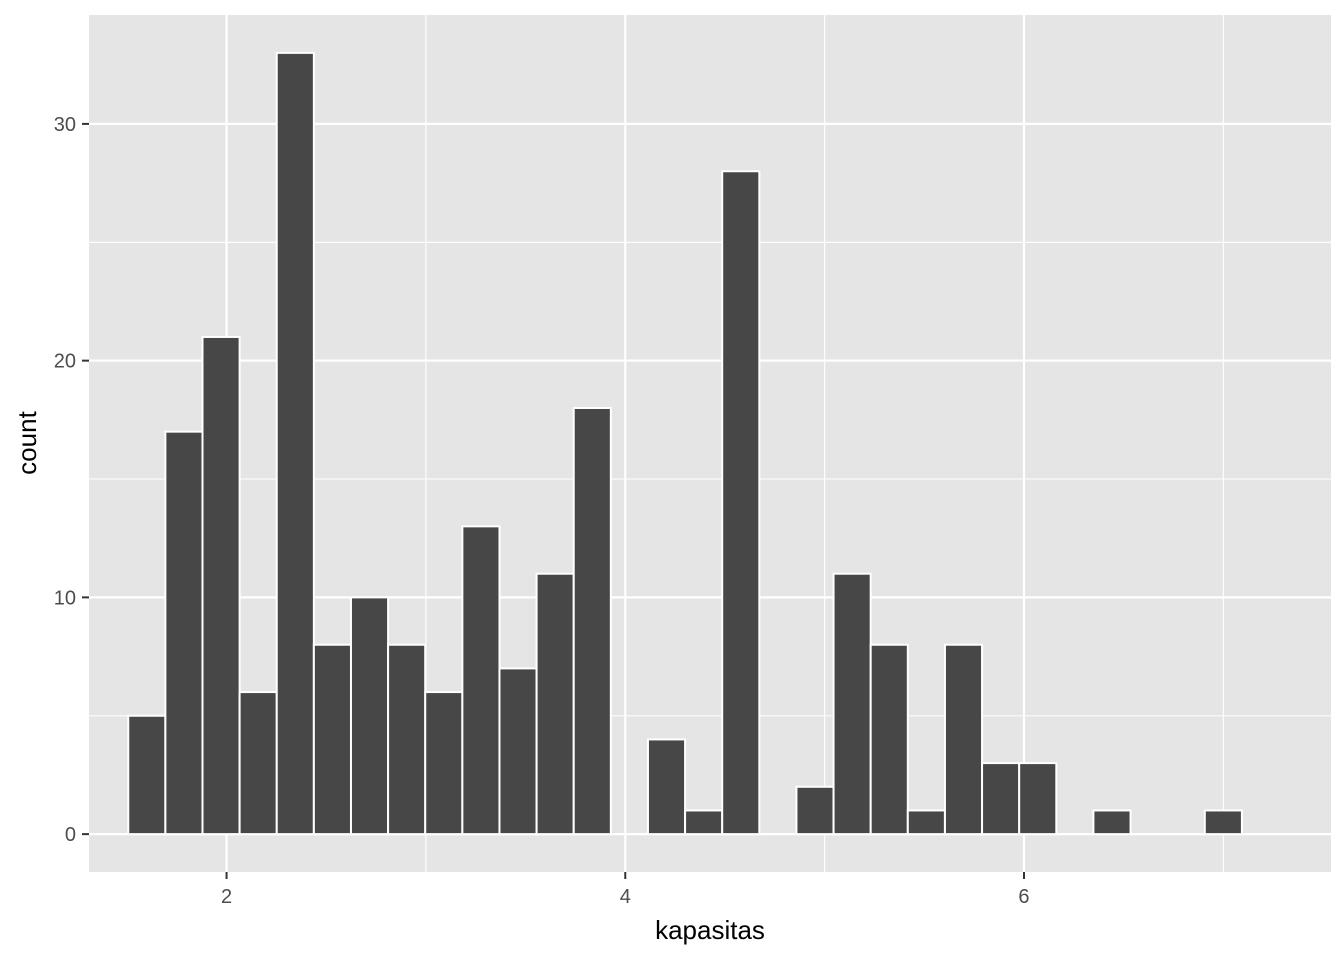  I want to click on x-tick-label: 2, so click(226, 897).